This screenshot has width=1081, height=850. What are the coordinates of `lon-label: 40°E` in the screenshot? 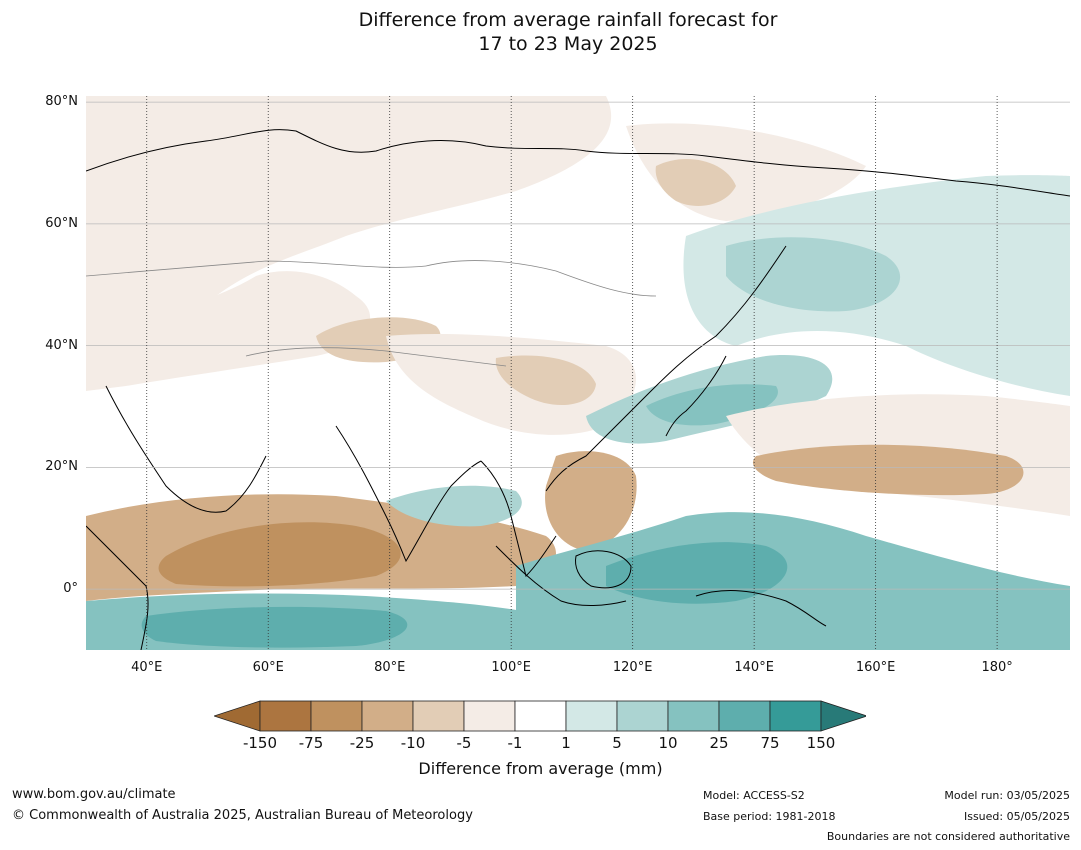 It's located at (147, 667).